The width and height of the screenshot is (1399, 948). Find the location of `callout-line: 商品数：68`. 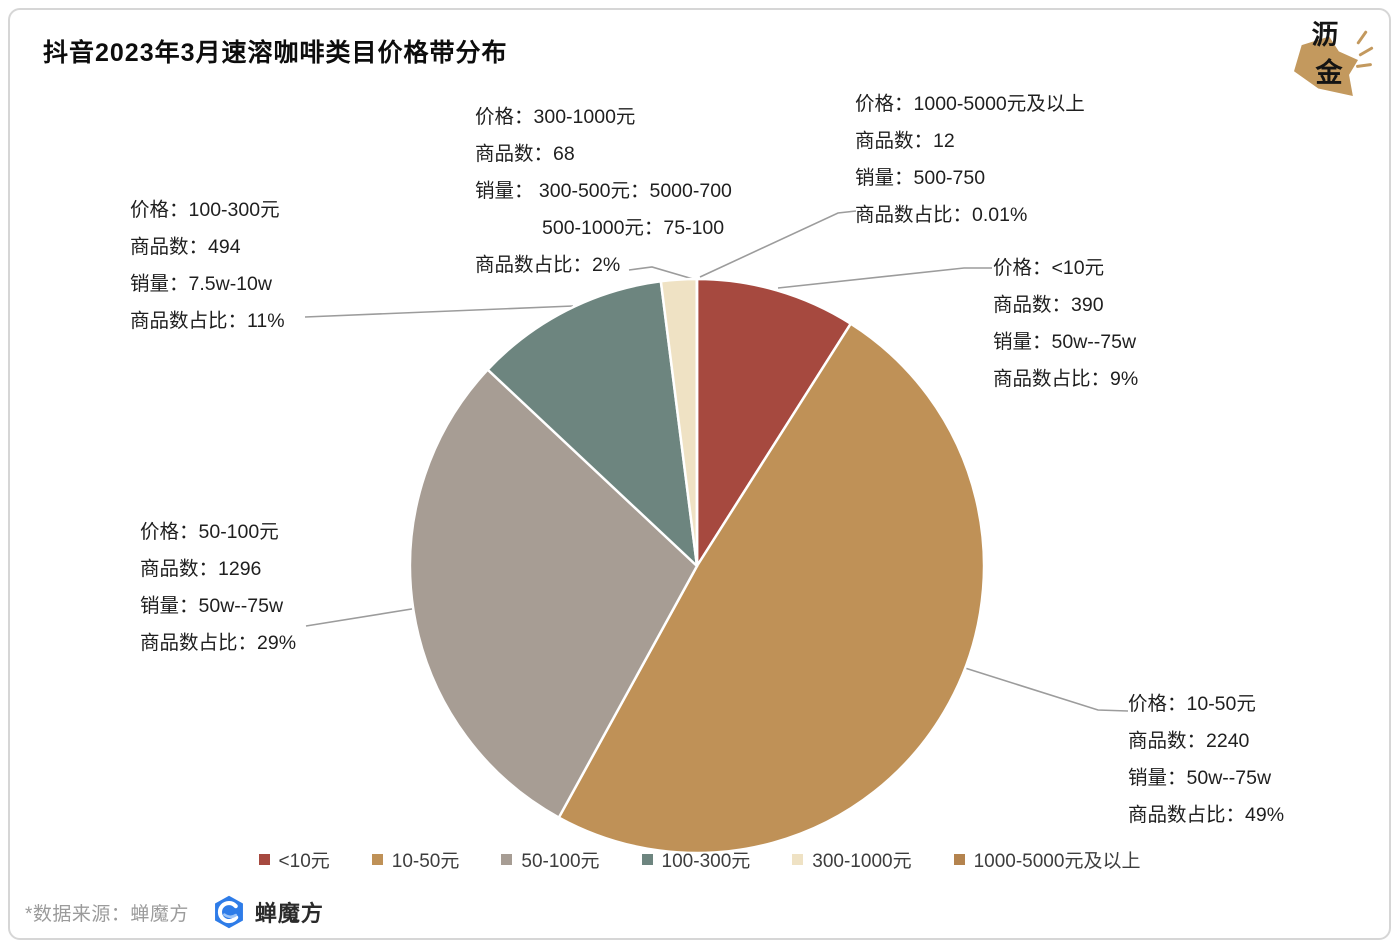

callout-line: 商品数：68 is located at coordinates (525, 154).